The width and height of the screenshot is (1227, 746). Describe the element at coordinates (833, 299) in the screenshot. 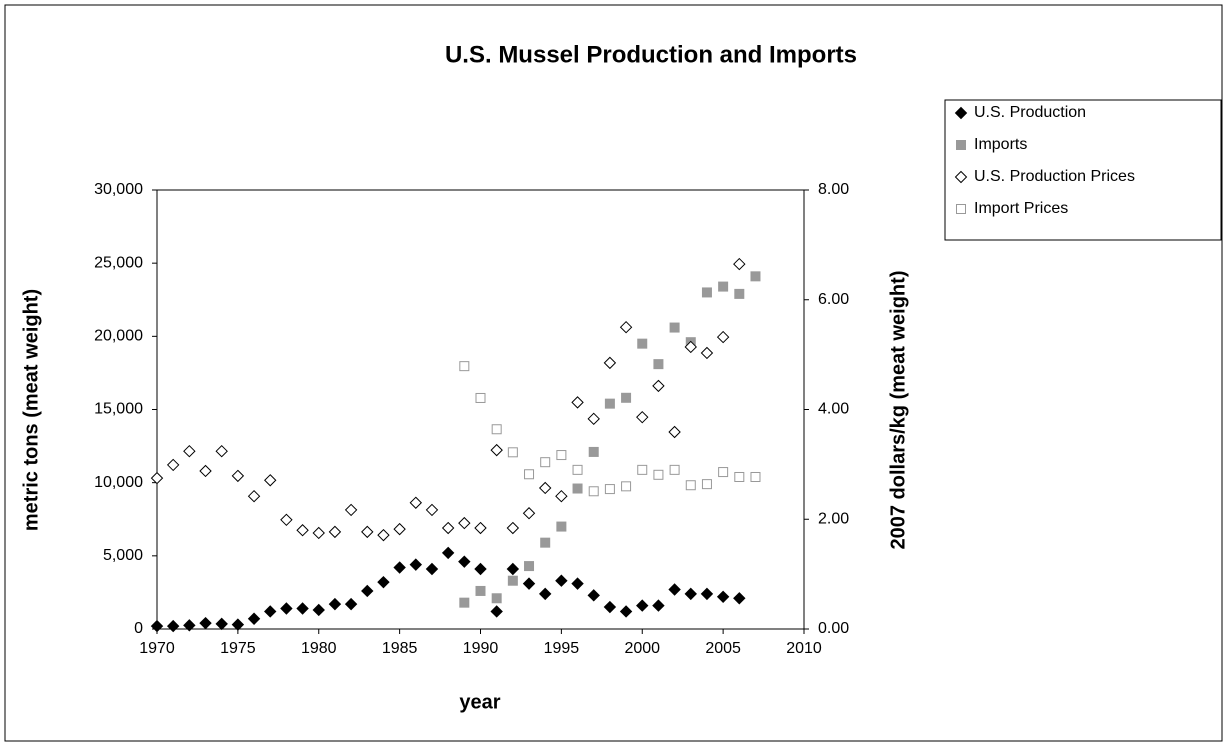

I see `y2-tick-label: 6.00` at that location.